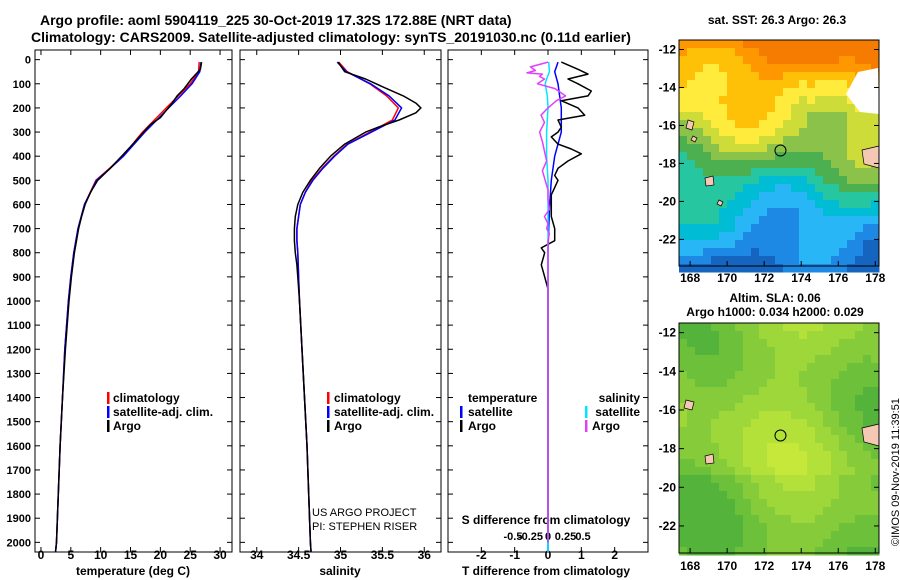 Image resolution: width=900 pixels, height=580 pixels. Describe the element at coordinates (668, 49) in the screenshot. I see `map-y-tick-label: -12` at that location.